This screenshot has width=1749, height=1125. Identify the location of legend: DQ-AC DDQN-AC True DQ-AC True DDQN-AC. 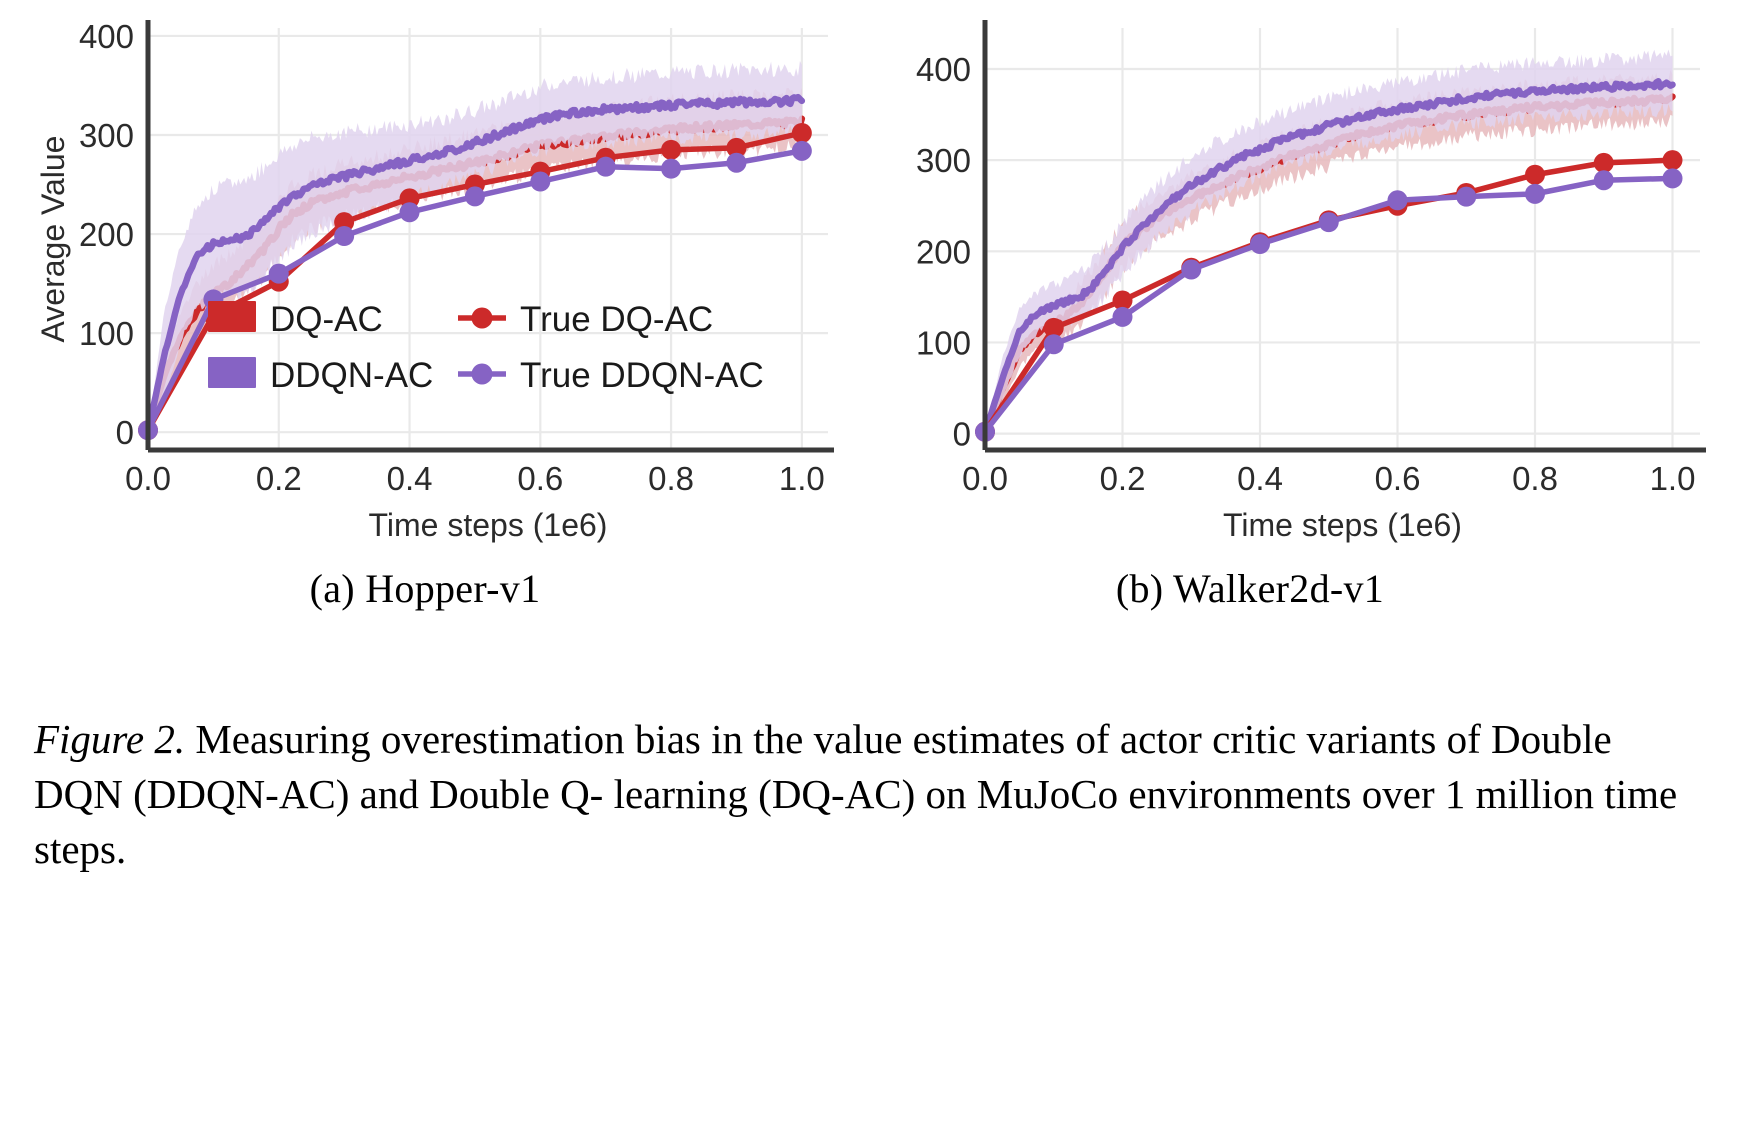
(486, 347).